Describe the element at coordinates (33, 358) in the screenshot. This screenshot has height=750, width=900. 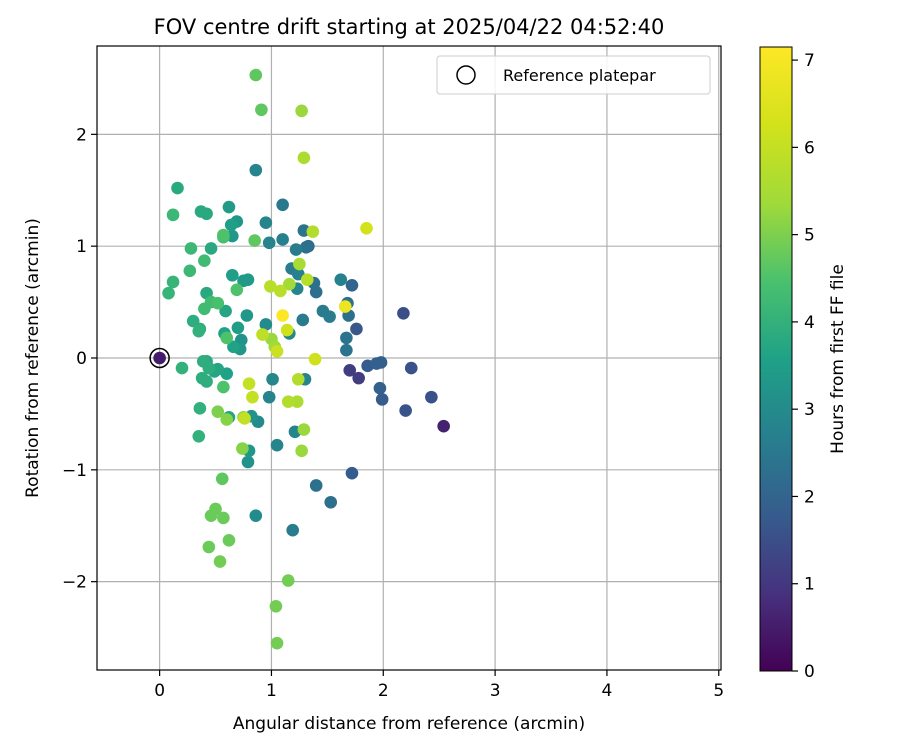
I see `y-axis-label: Rotation from reference (arcmin)` at that location.